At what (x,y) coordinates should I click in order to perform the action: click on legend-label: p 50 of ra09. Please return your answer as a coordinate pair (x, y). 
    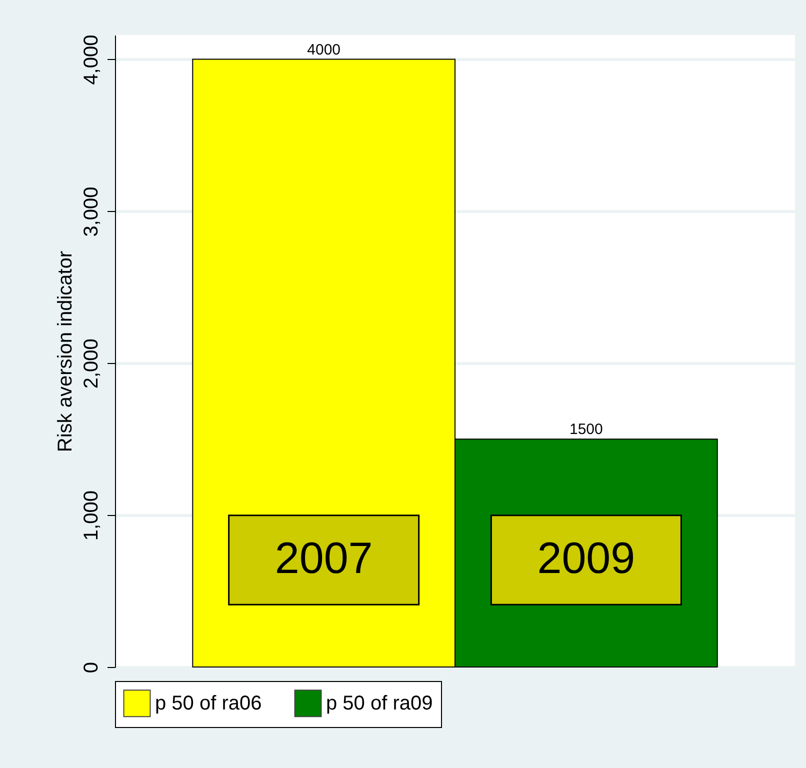
    Looking at the image, I should click on (379, 703).